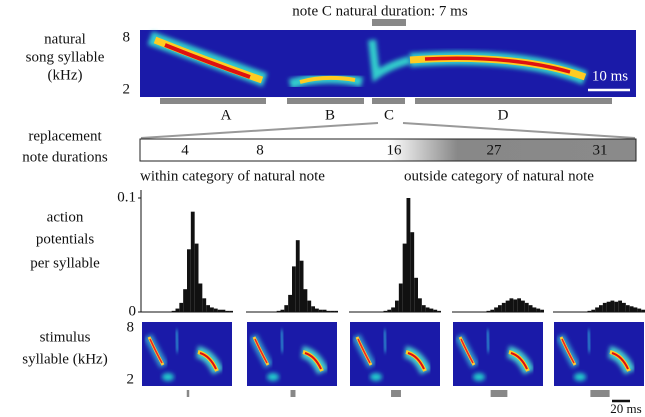 This screenshot has width=645, height=417. What do you see at coordinates (625, 408) in the screenshot?
I see `stim-scale-label: 20 ms` at bounding box center [625, 408].